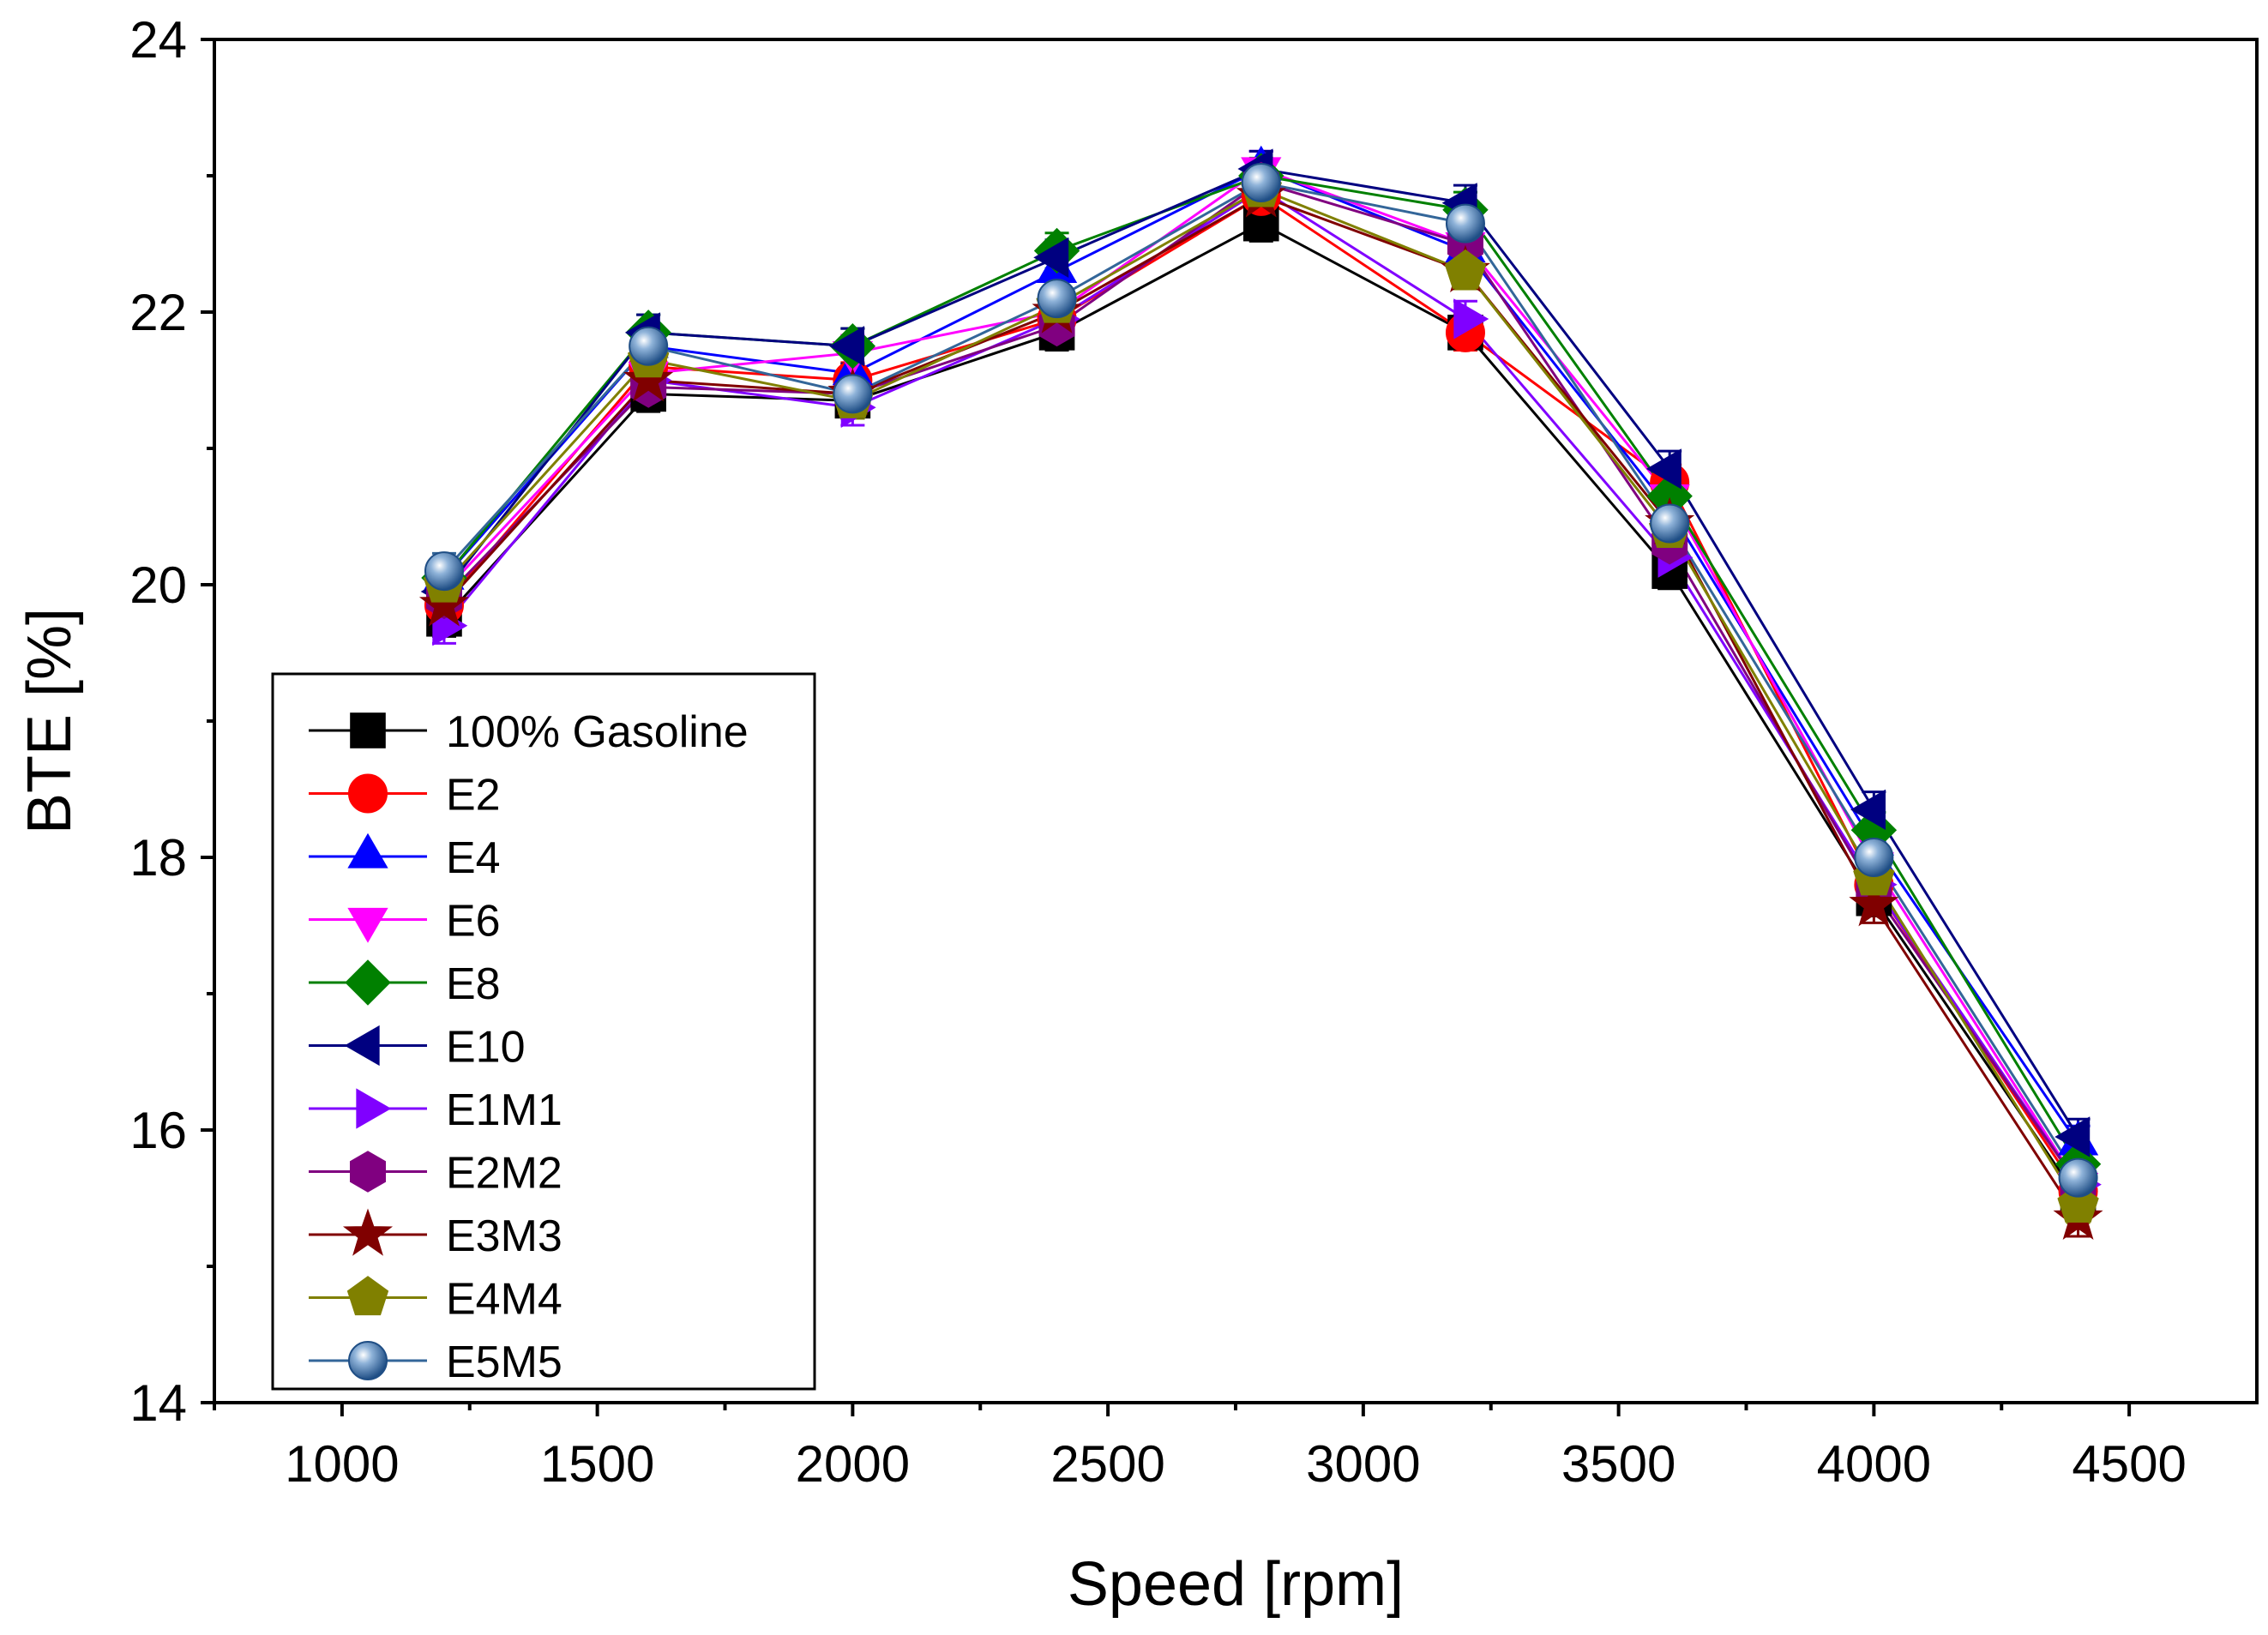 The width and height of the screenshot is (2268, 1635). What do you see at coordinates (158, 312) in the screenshot?
I see `y-tick-label: 22` at bounding box center [158, 312].